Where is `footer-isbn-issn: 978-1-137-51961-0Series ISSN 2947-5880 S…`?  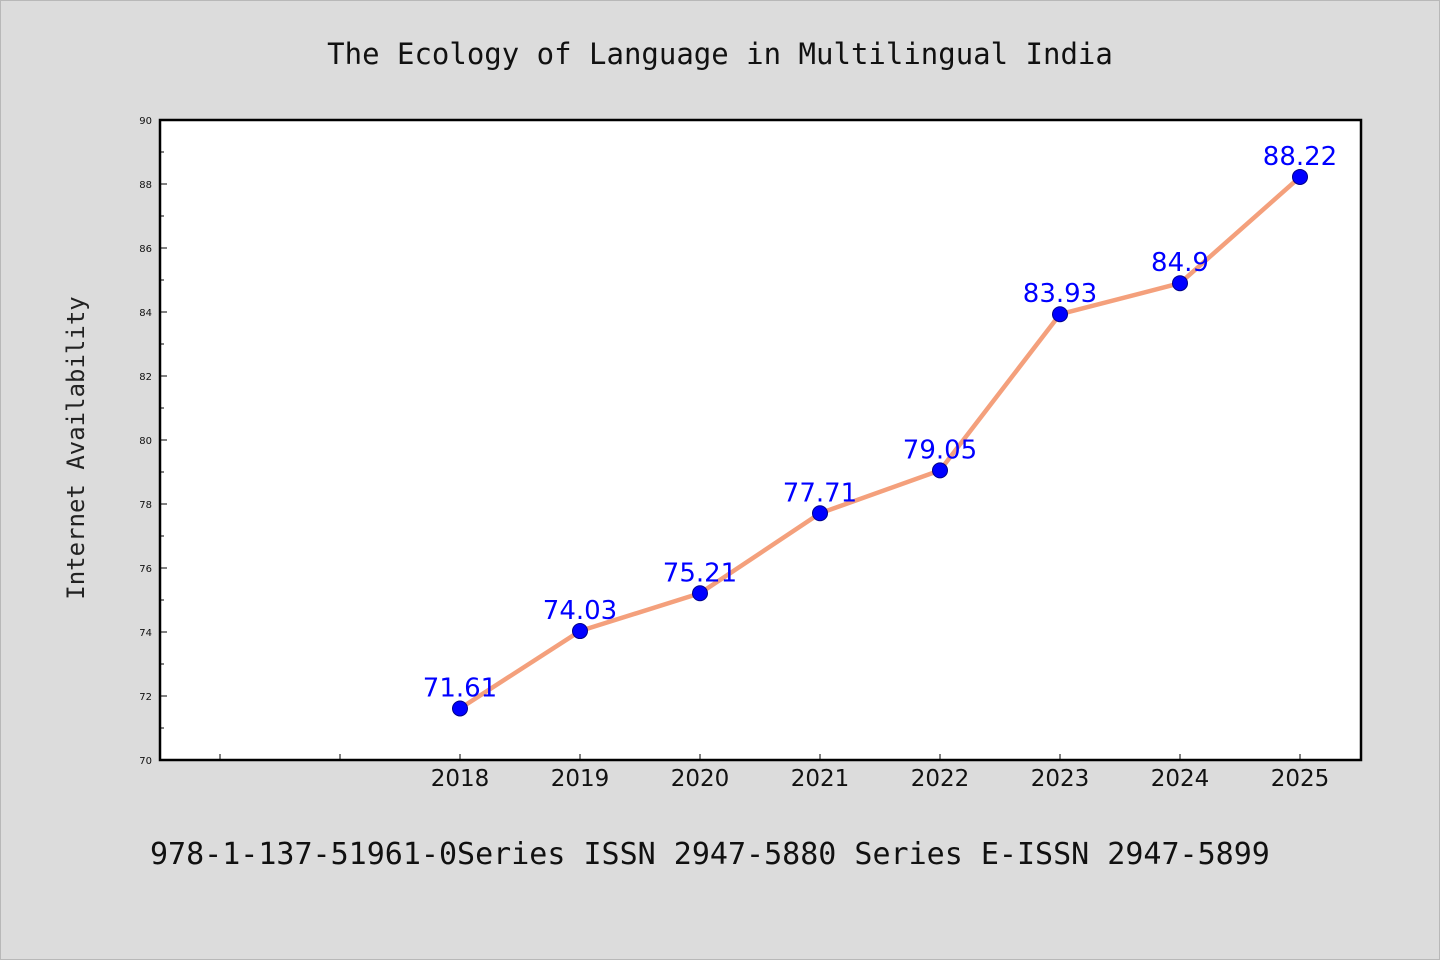 footer-isbn-issn: 978-1-137-51961-0Series ISSN 2947-5880 S… is located at coordinates (710, 854).